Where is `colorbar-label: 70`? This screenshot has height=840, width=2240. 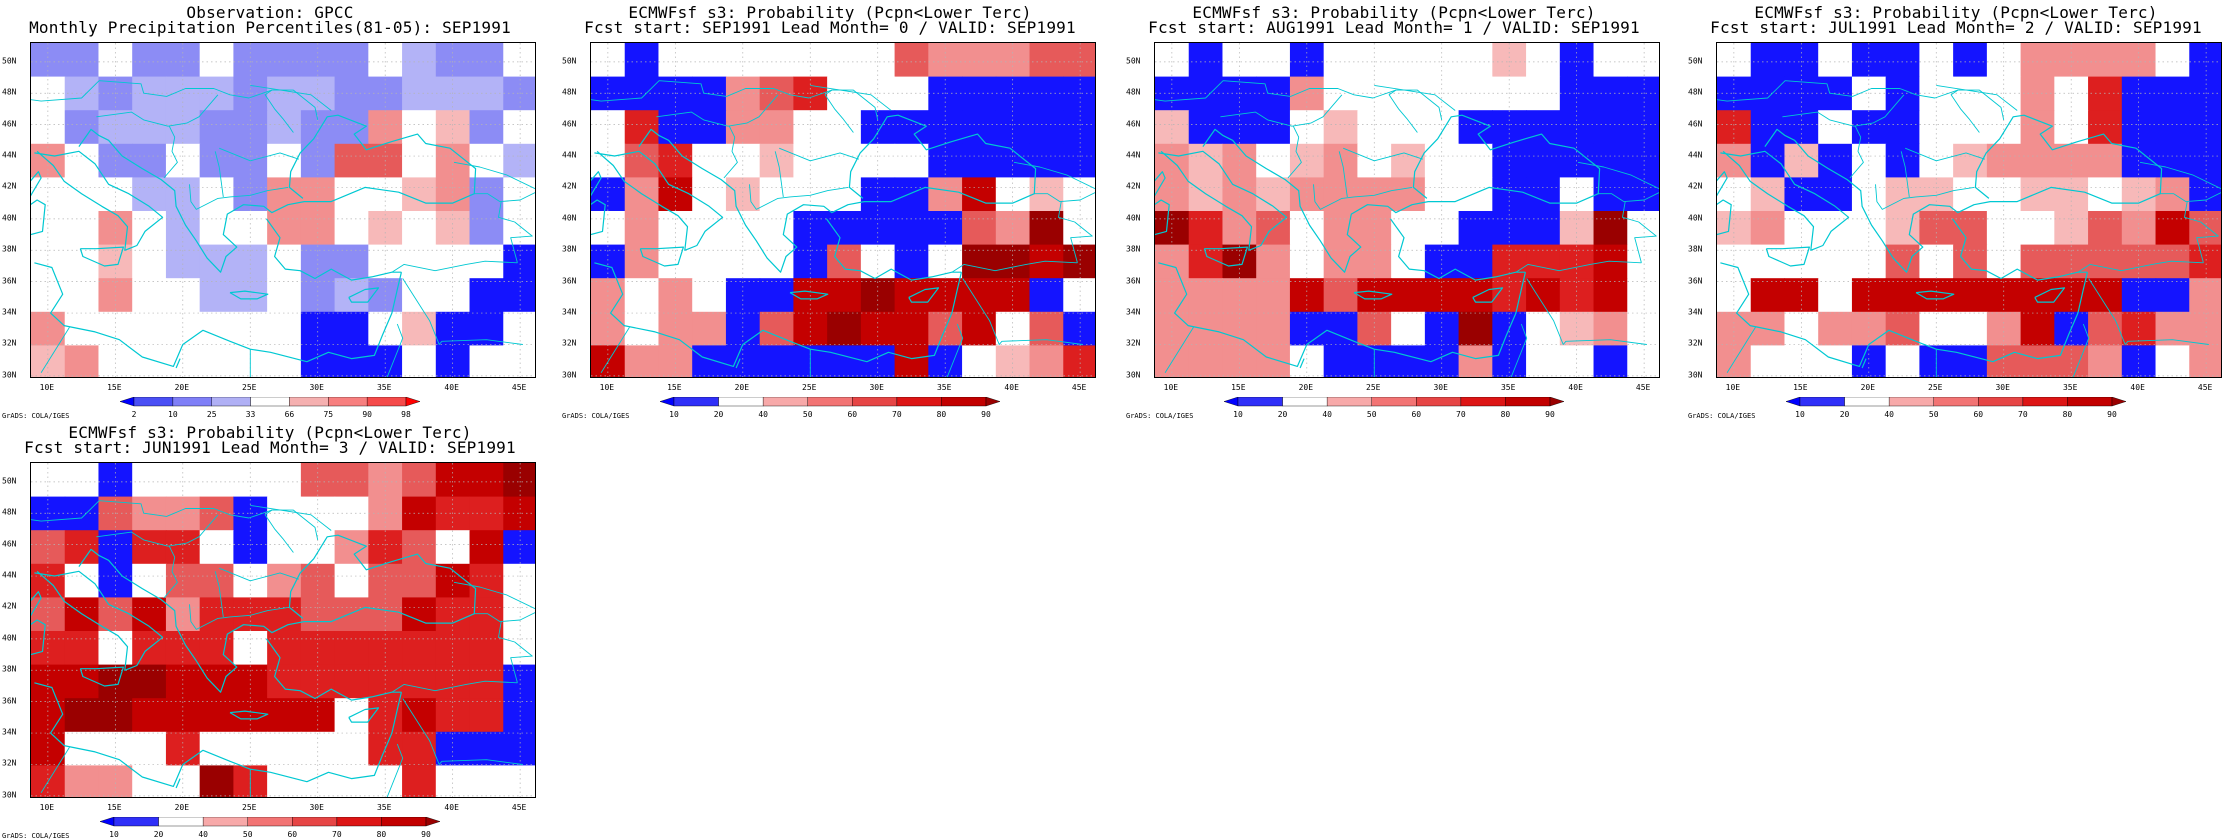
colorbar-label: 70 is located at coordinates (897, 414).